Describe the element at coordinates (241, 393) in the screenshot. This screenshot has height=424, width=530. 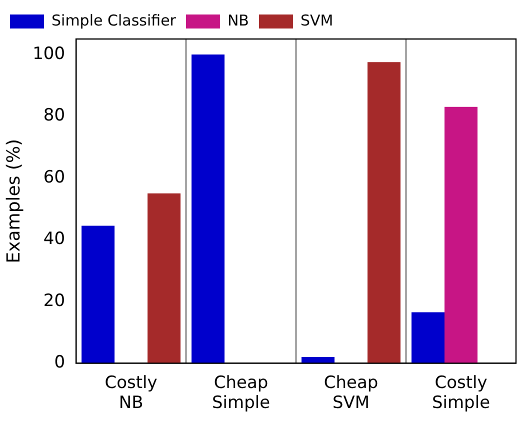
I see `x-tick-label: Cheap Simple` at that location.